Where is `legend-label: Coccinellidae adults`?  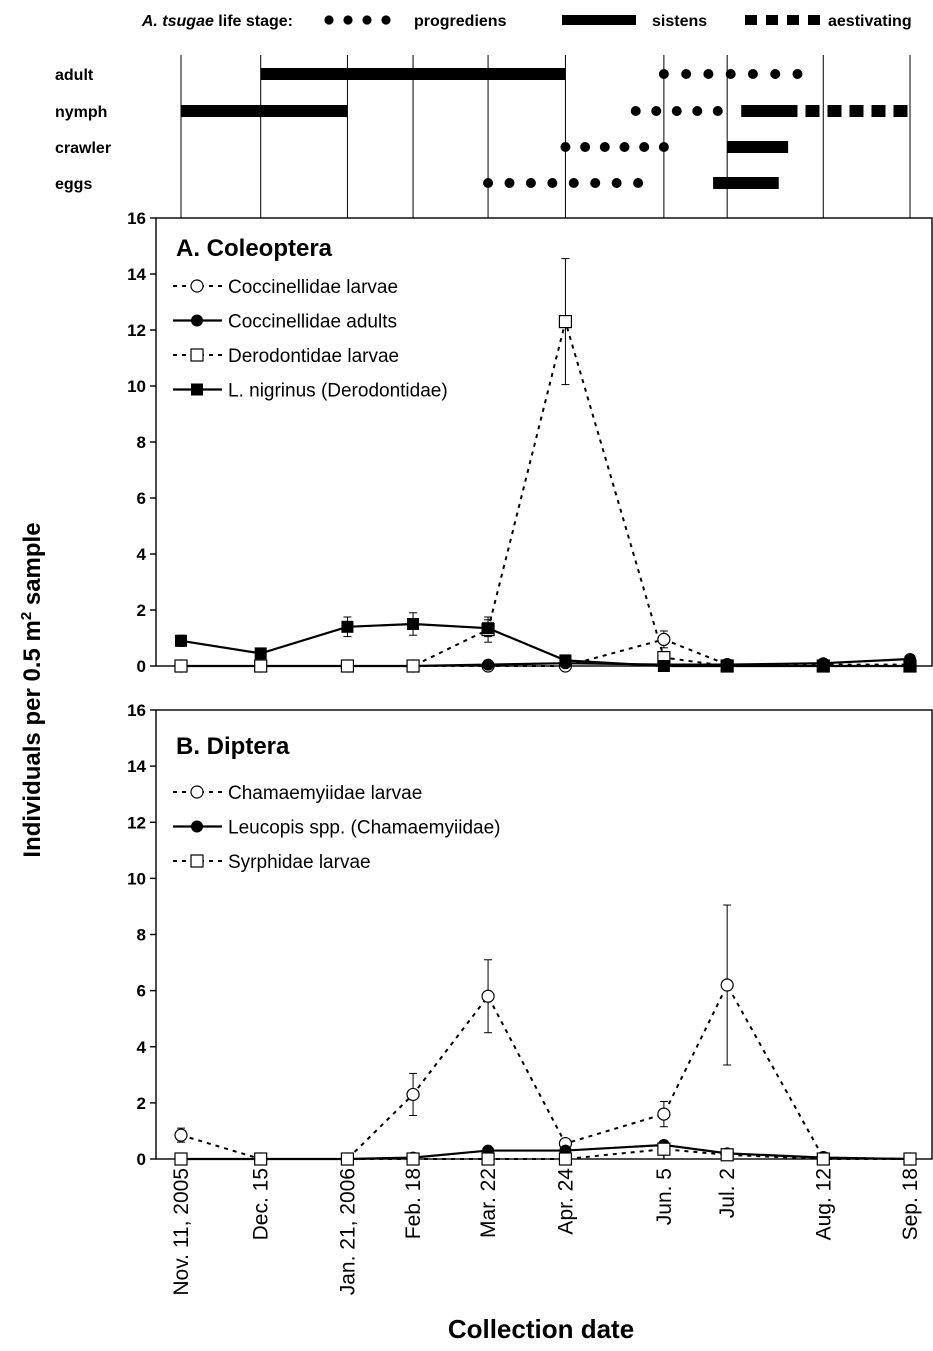
legend-label: Coccinellidae adults is located at coordinates (312, 322).